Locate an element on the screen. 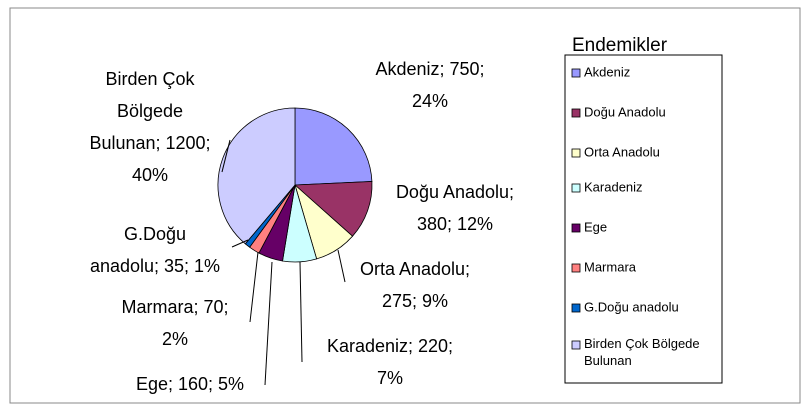  data-label: 24% is located at coordinates (430, 101).